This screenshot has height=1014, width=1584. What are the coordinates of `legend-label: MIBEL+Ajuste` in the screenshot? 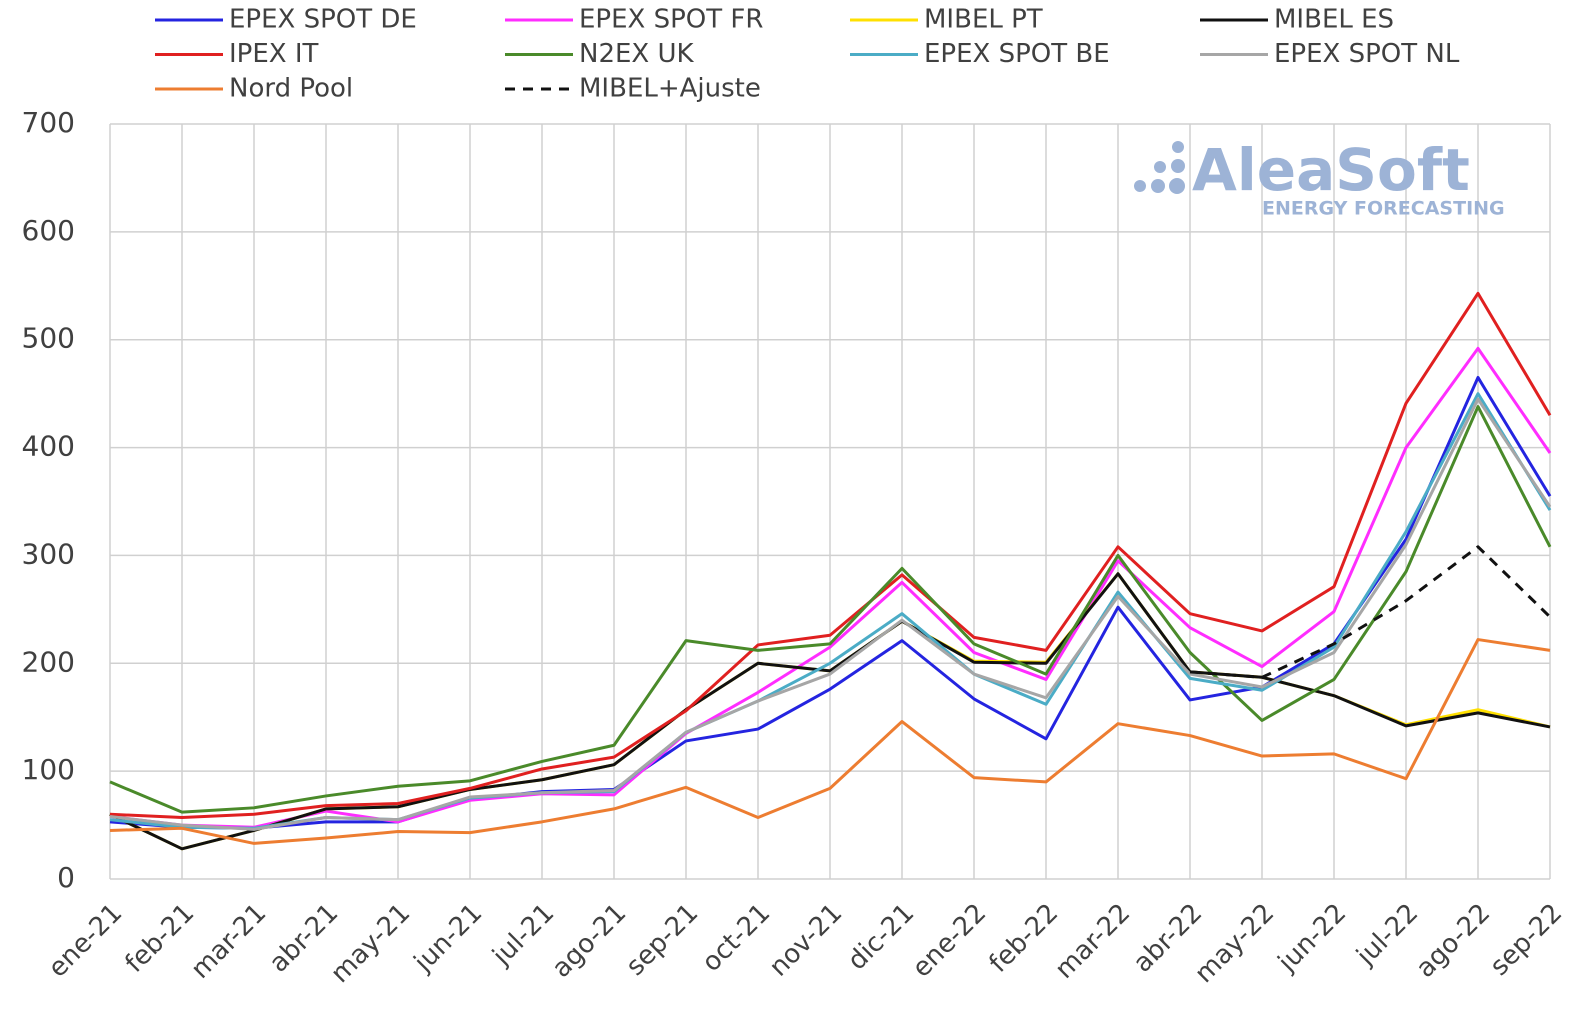 It's located at (670, 89).